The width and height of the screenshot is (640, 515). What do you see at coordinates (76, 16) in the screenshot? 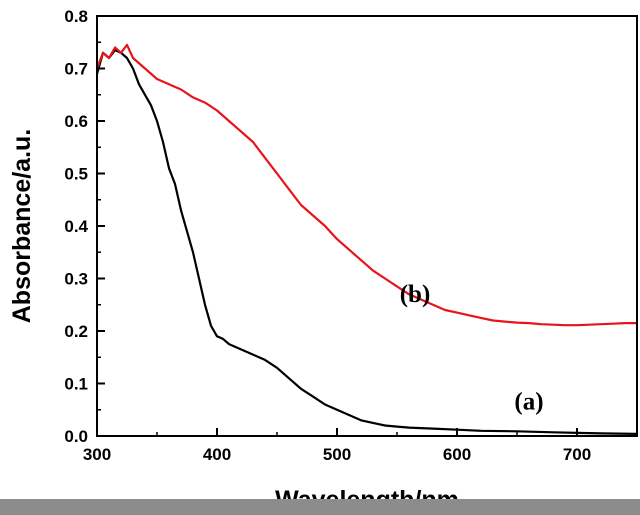
I see `y-tick-label: 0.8` at bounding box center [76, 16].